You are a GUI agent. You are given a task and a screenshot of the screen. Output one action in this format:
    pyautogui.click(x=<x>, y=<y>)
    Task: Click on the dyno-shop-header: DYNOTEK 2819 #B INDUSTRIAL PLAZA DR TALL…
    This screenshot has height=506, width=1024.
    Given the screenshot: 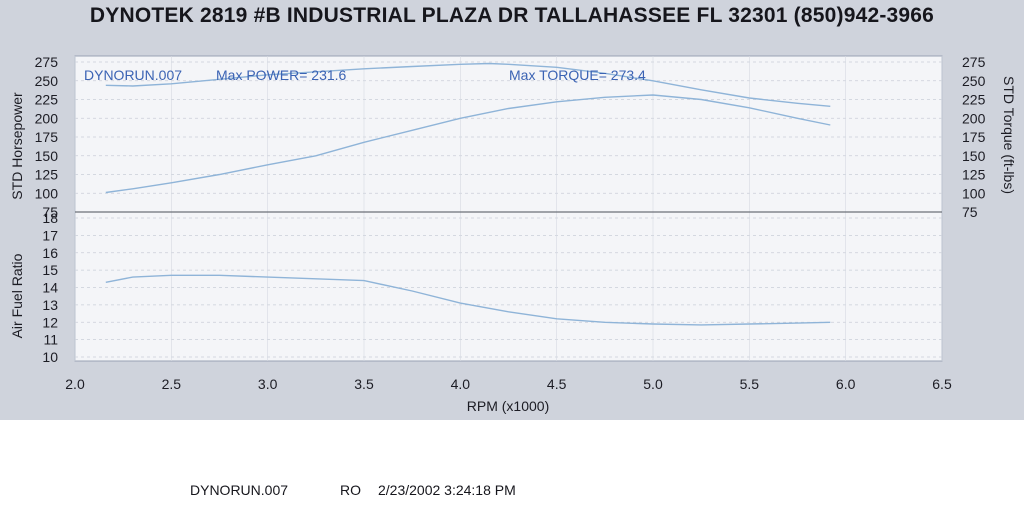 What is the action you would take?
    pyautogui.click(x=512, y=15)
    